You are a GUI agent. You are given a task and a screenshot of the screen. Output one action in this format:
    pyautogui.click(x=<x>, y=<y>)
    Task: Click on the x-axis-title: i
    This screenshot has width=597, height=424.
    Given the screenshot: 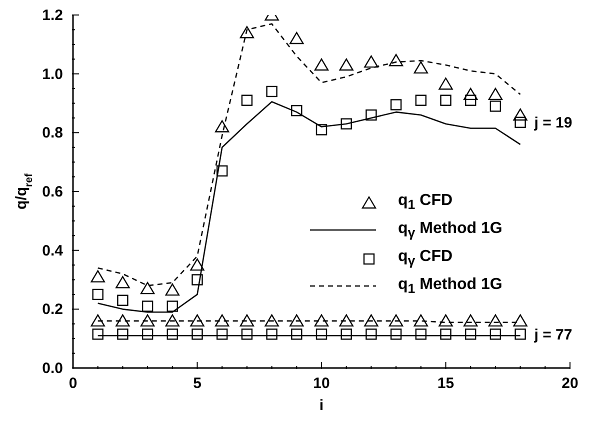 What is the action you would take?
    pyautogui.click(x=321, y=405)
    